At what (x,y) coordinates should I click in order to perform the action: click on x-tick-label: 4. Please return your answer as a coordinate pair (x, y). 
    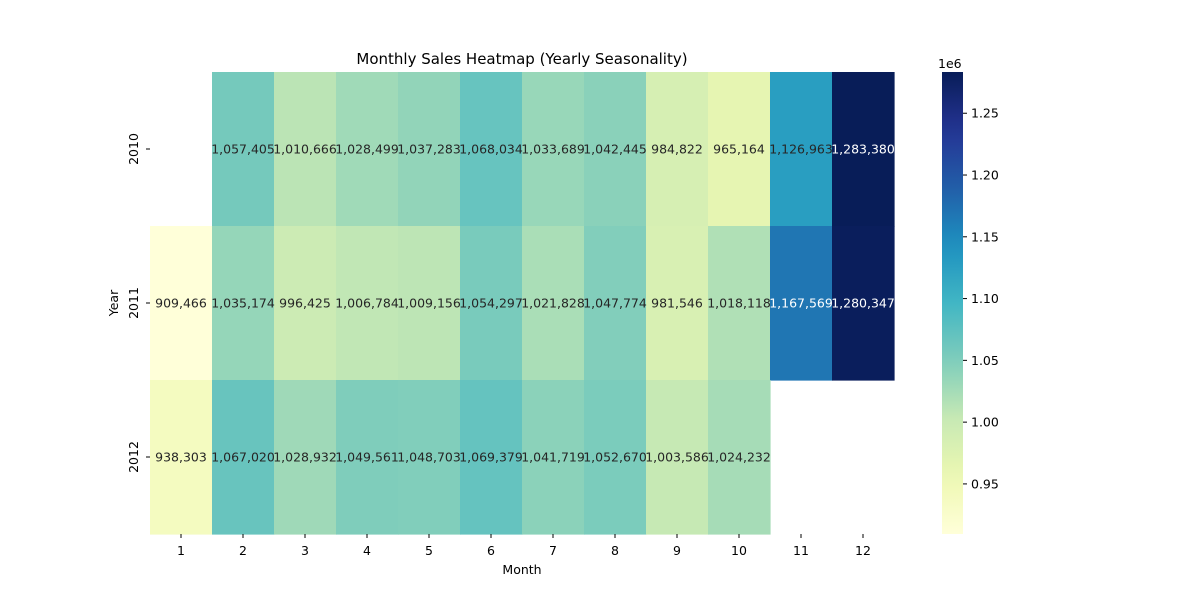
    Looking at the image, I should click on (367, 550).